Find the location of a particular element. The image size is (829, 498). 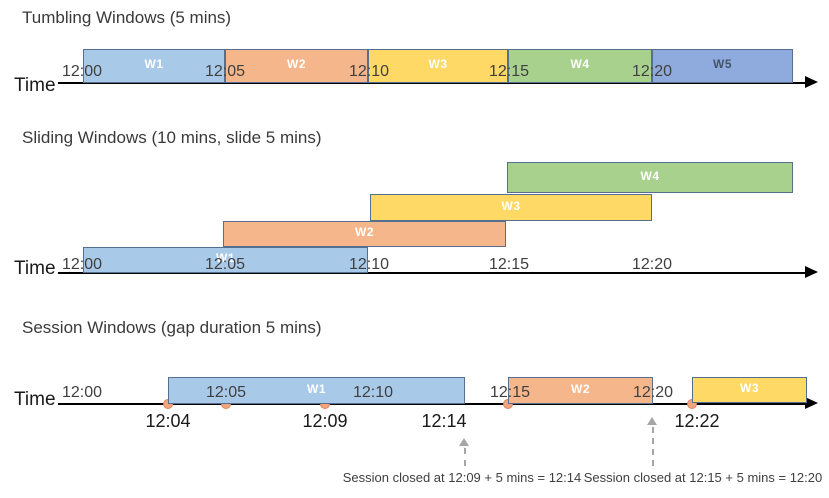

sliding-tick-1220: 12:20 is located at coordinates (652, 264).